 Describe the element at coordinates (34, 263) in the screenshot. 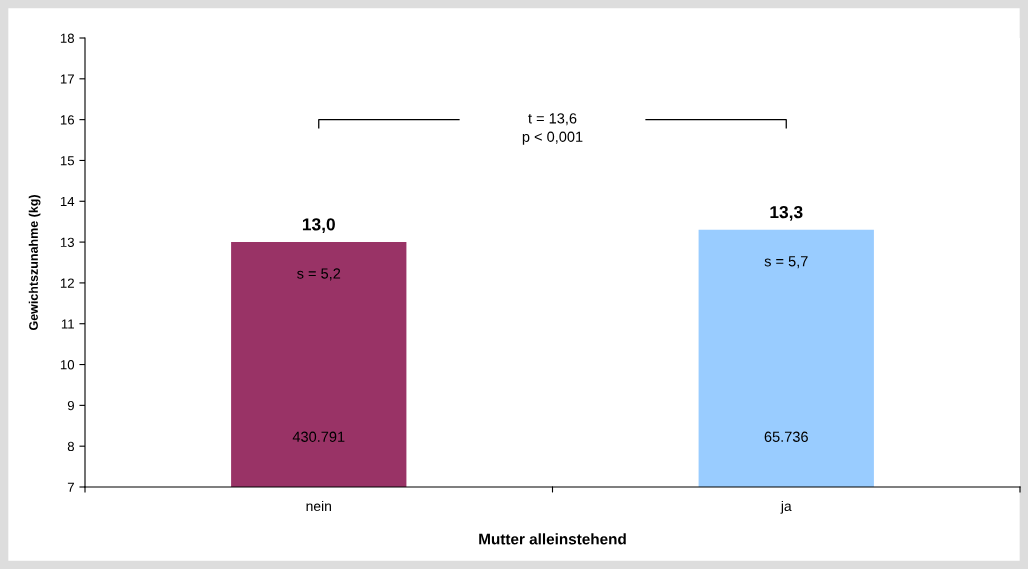

I see `y-axis-title: Gewichtszunahme (kg)` at that location.